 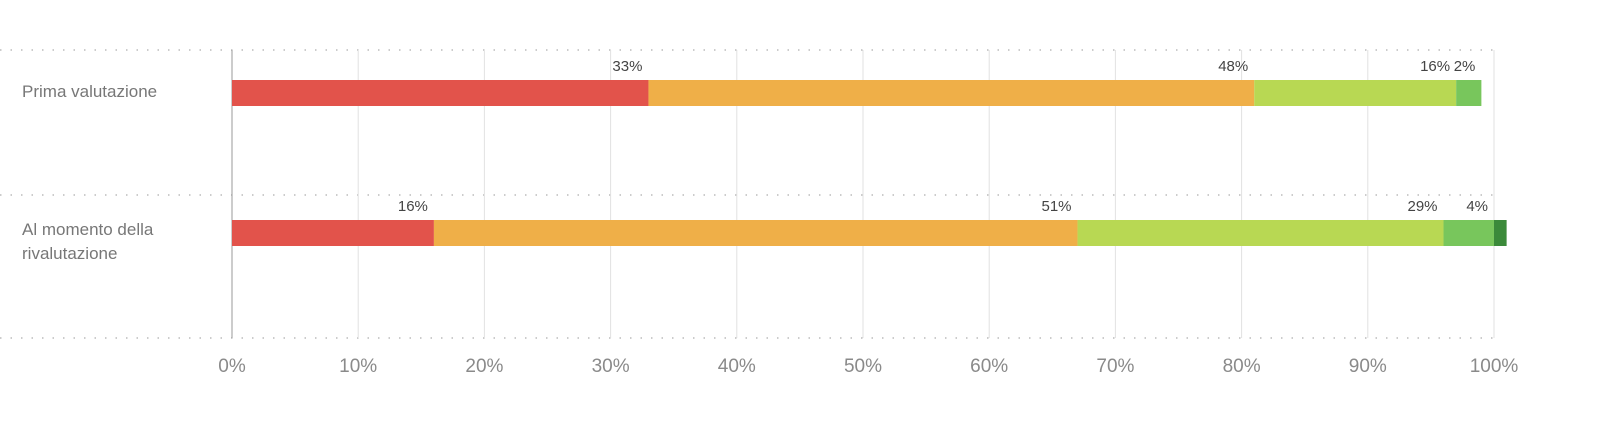 I want to click on x-tick-label: 50%, so click(x=863, y=366).